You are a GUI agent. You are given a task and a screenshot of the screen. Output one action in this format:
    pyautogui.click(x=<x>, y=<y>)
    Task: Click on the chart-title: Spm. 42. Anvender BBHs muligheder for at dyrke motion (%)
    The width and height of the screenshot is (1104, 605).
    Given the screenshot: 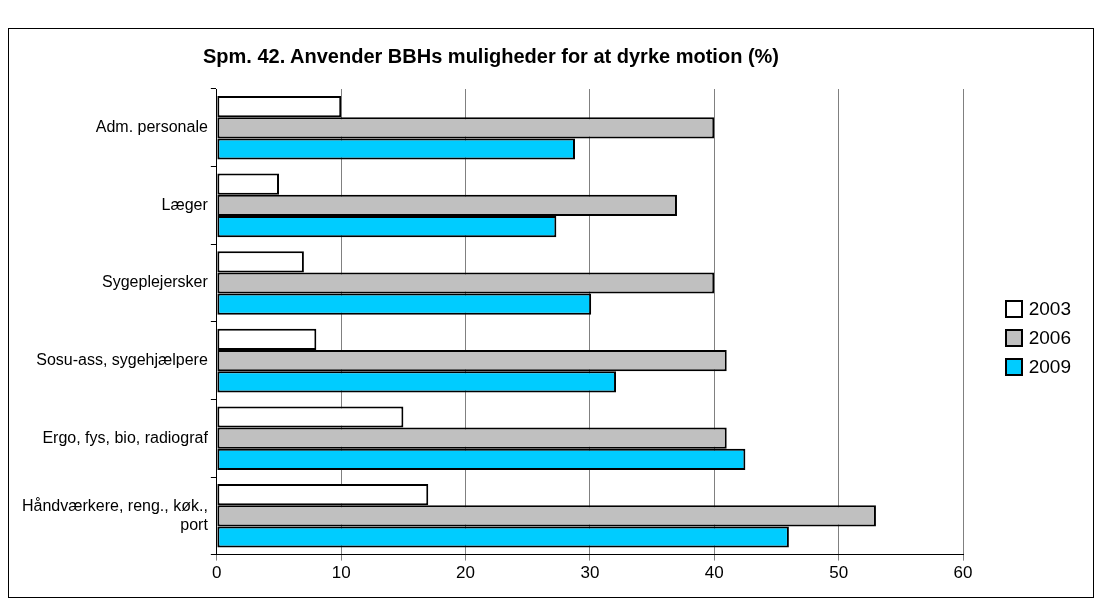 What is the action you would take?
    pyautogui.click(x=491, y=55)
    